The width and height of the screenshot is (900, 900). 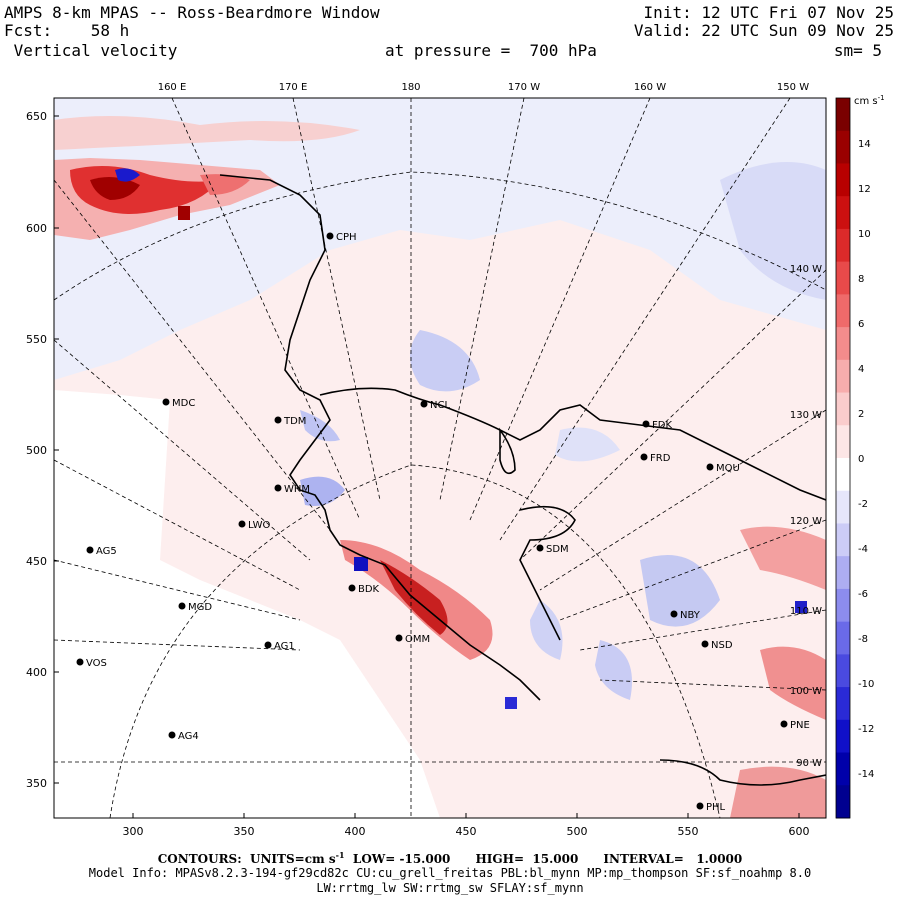 I want to click on y-tick-label: 600, so click(x=36, y=228).